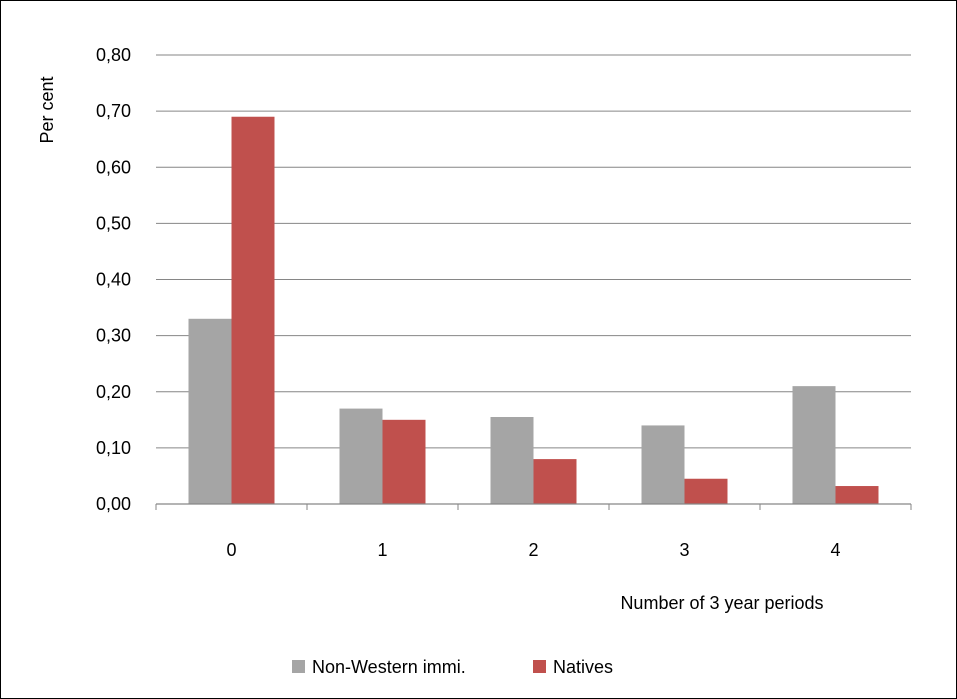 This screenshot has height=699, width=957. Describe the element at coordinates (113, 111) in the screenshot. I see `y-tick-label: 0,70` at that location.